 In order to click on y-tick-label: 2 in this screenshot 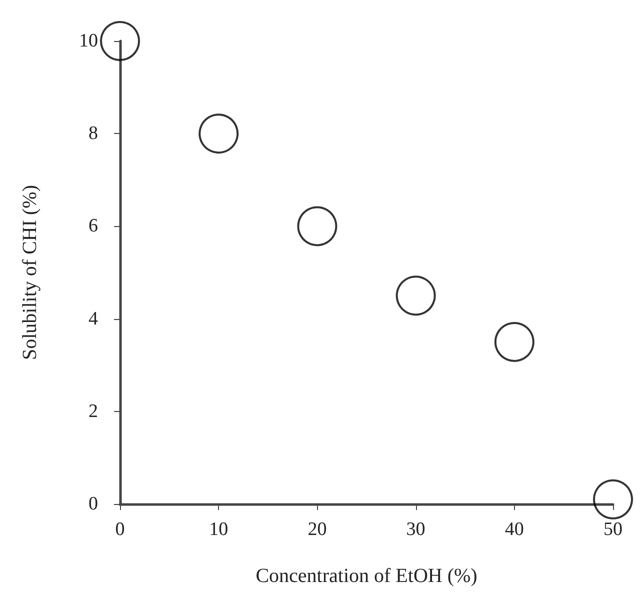, I will do `click(93, 411)`.